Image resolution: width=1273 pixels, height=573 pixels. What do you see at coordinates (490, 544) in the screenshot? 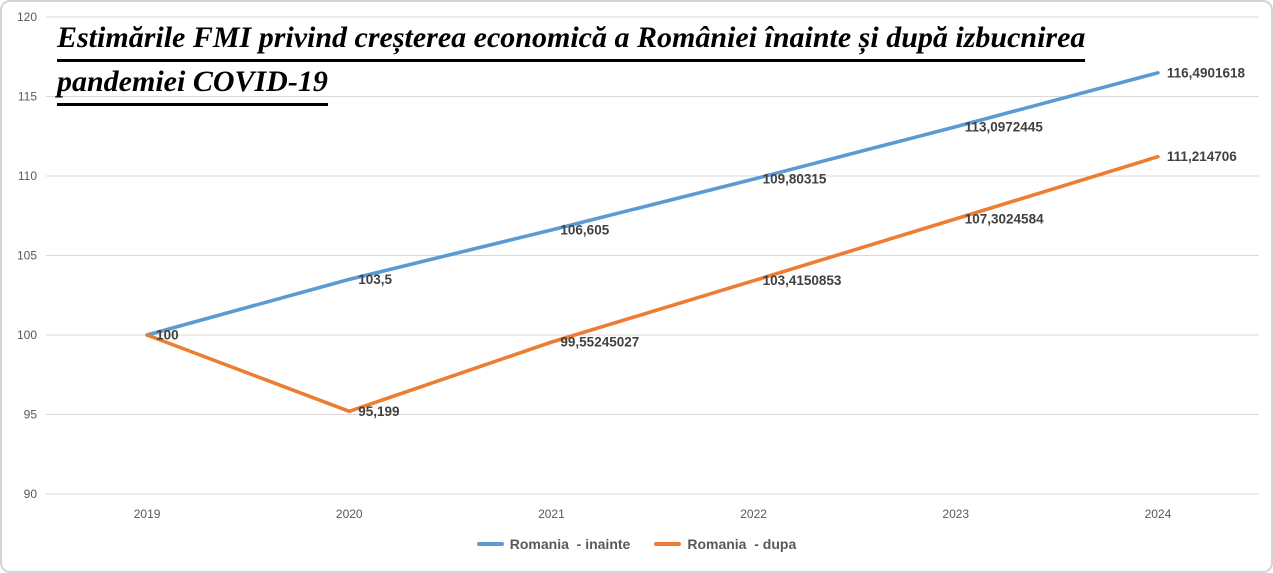
I see `legend-key-line-blue-icon` at bounding box center [490, 544].